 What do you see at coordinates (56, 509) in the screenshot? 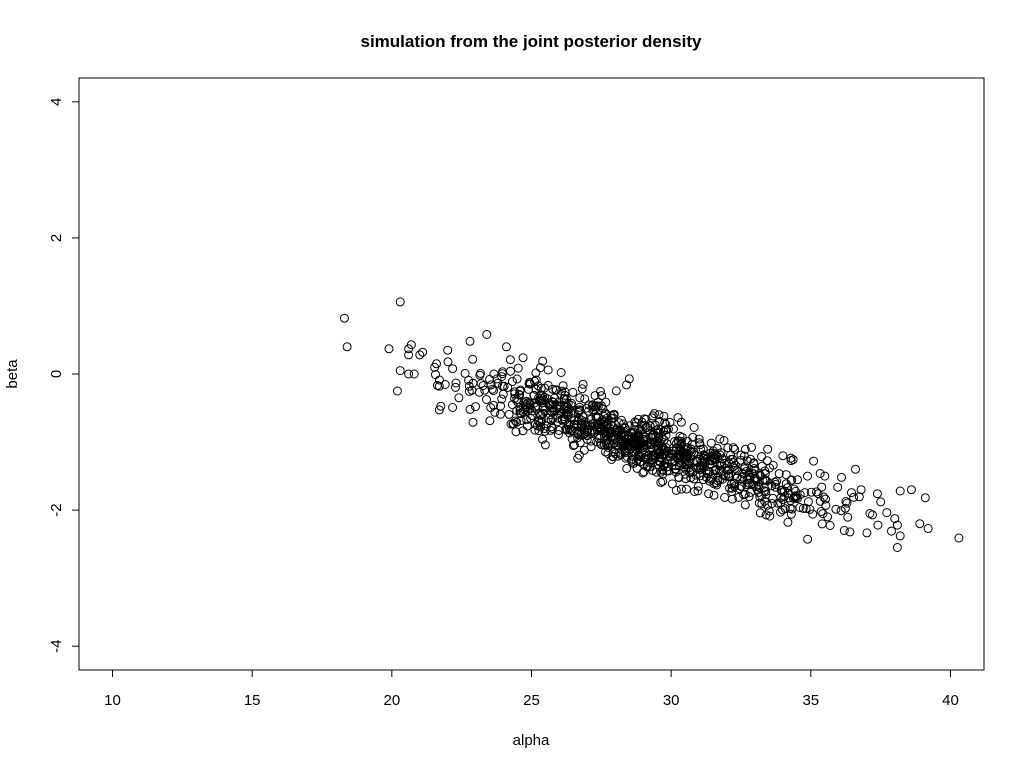
I see `y-tick-label: -2` at bounding box center [56, 509].